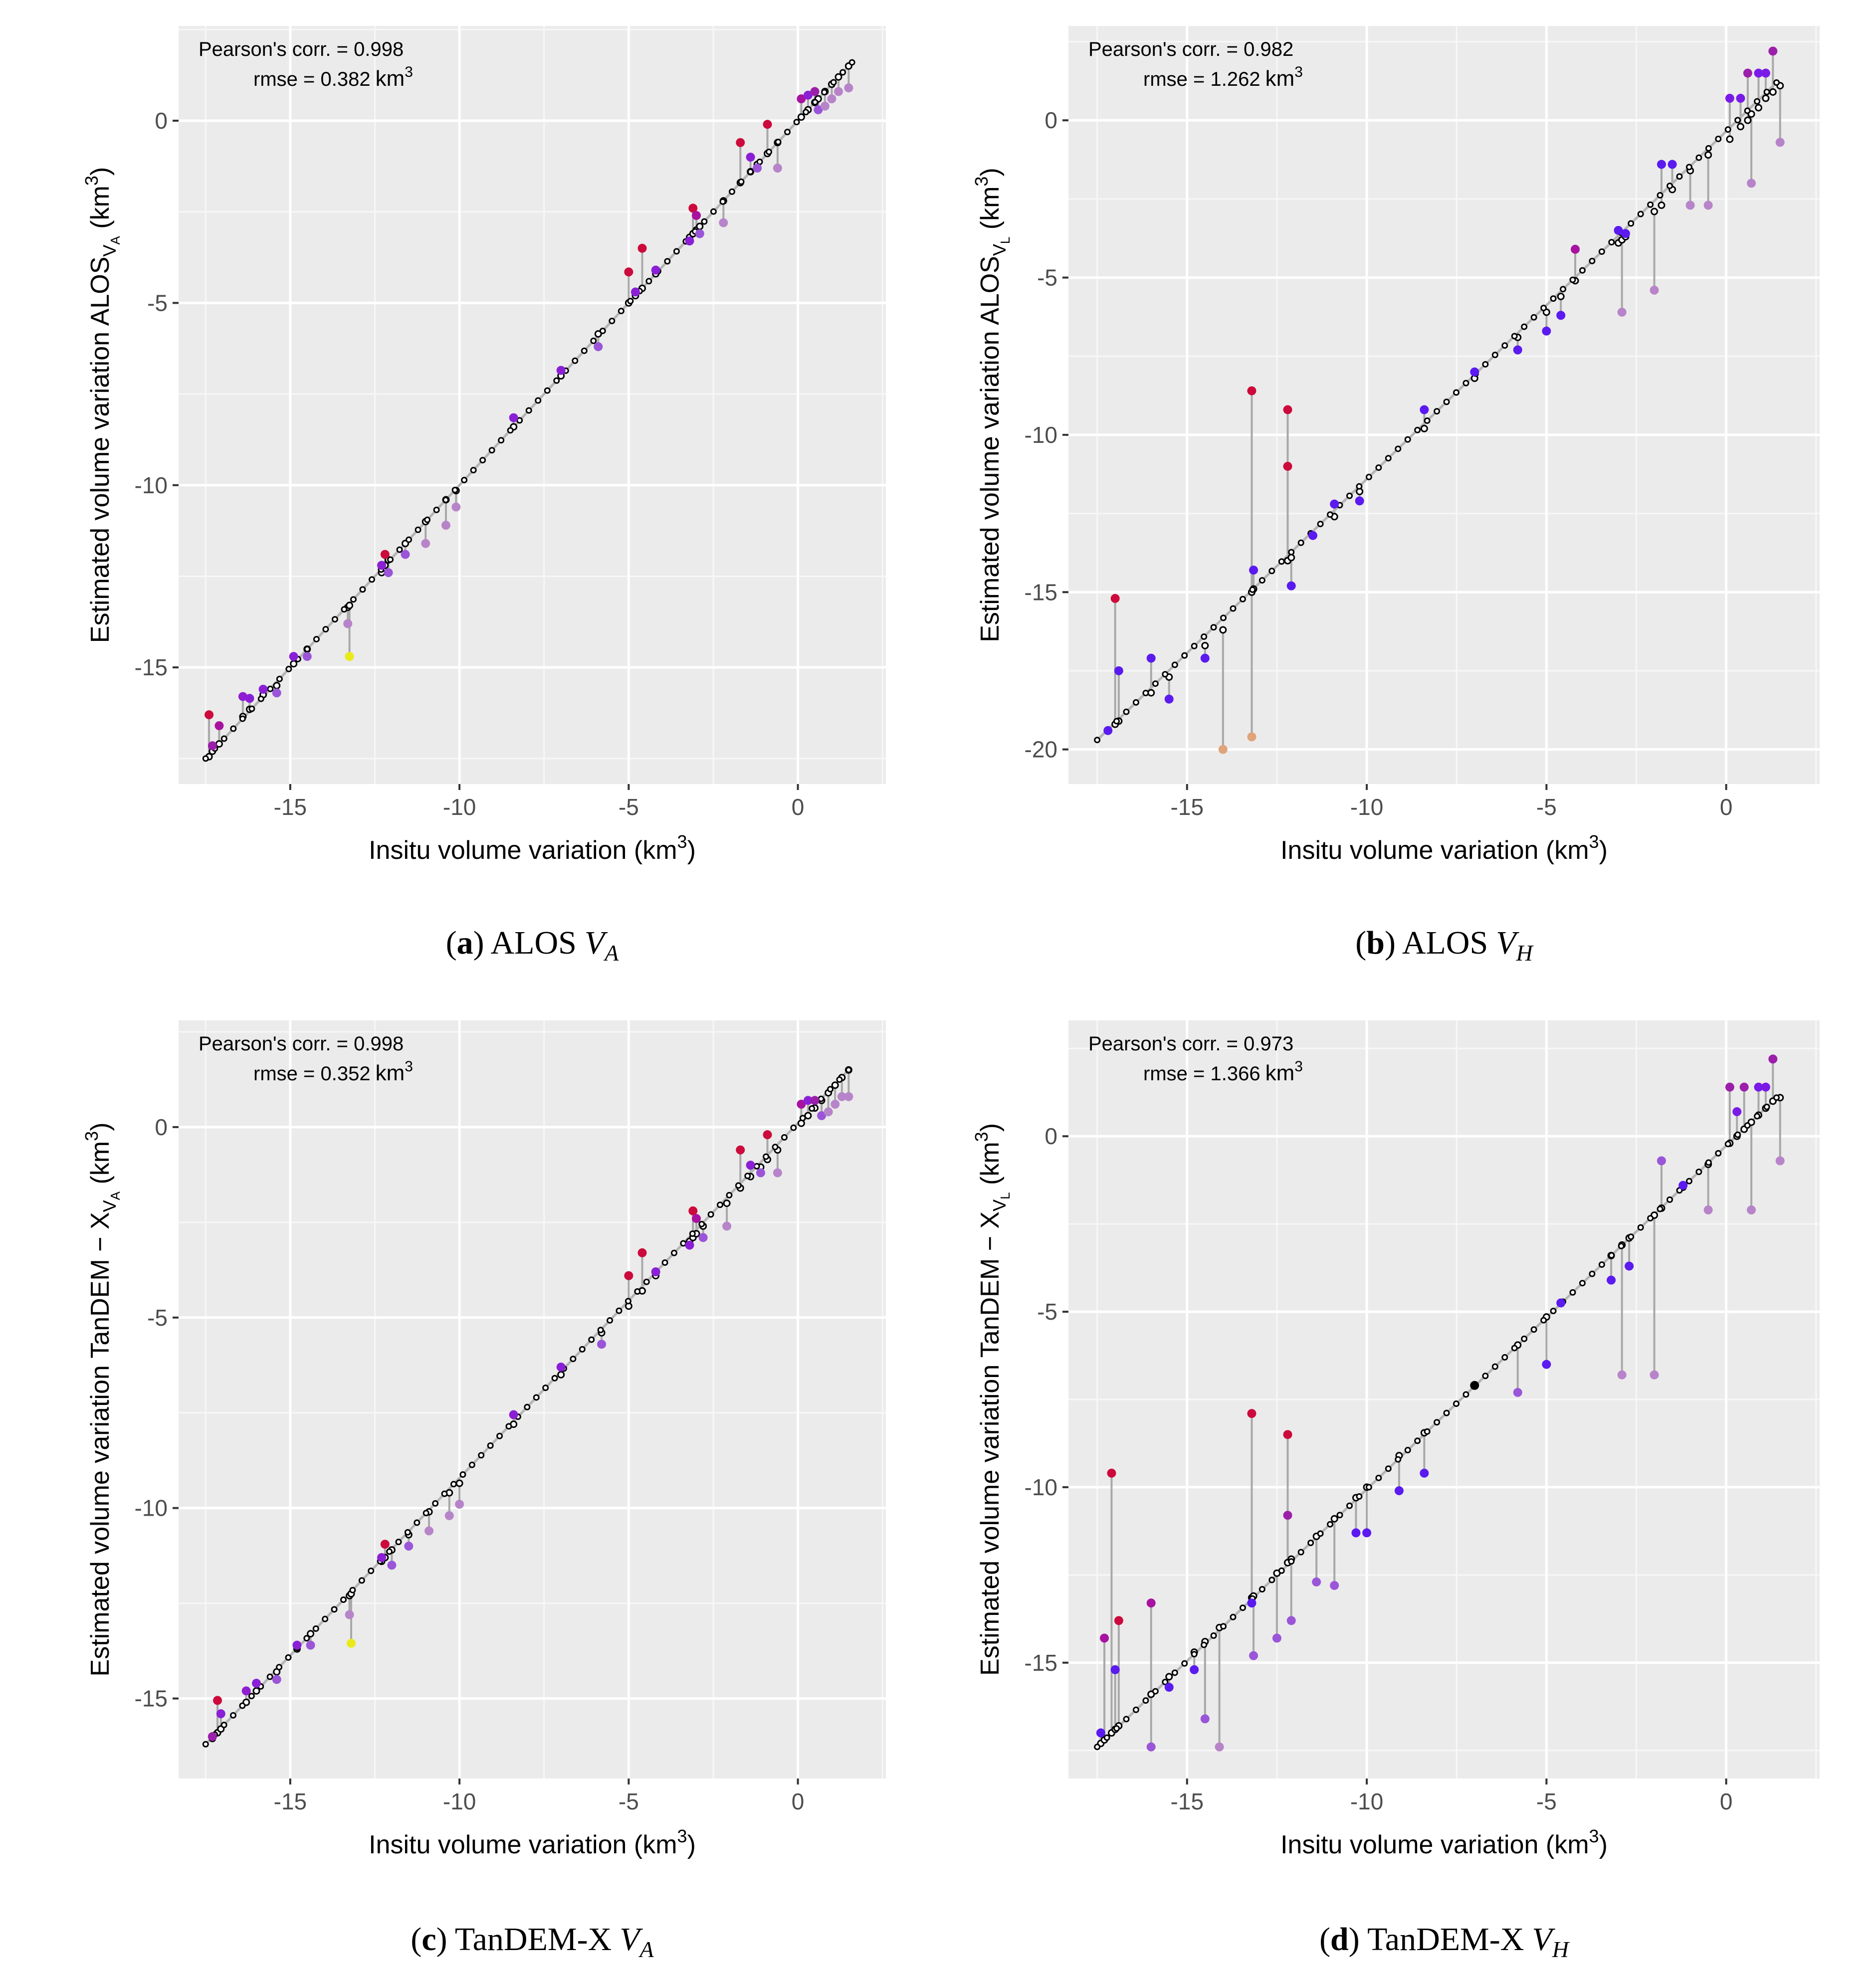 This screenshot has width=1876, height=1977. Describe the element at coordinates (533, 1940) in the screenshot. I see `caption-text: TanDEM-X` at that location.